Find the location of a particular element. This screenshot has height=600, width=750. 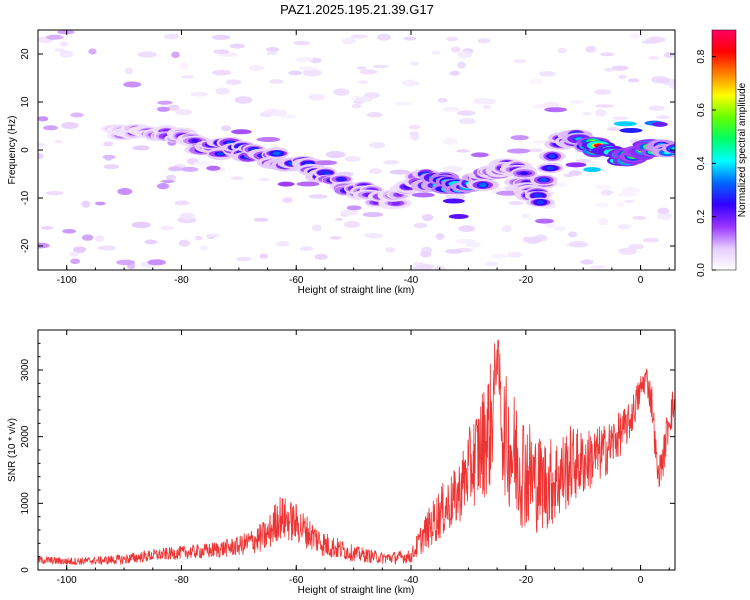

spectrogram-x-tick-label: 0 is located at coordinates (641, 280).